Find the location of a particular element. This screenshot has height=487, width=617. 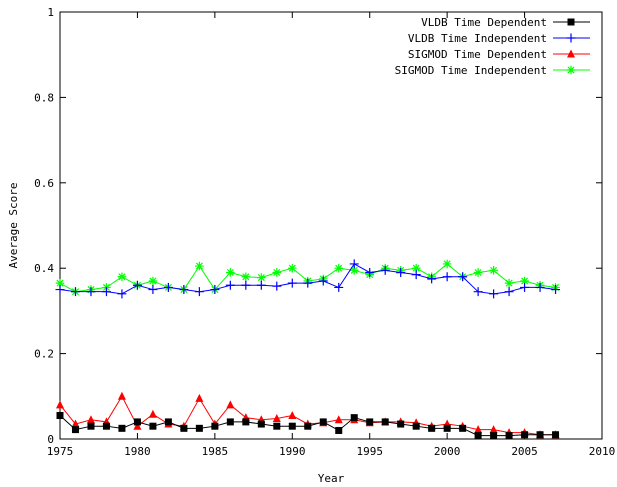

legend-label: VLDB Time Independent is located at coordinates (477, 38).